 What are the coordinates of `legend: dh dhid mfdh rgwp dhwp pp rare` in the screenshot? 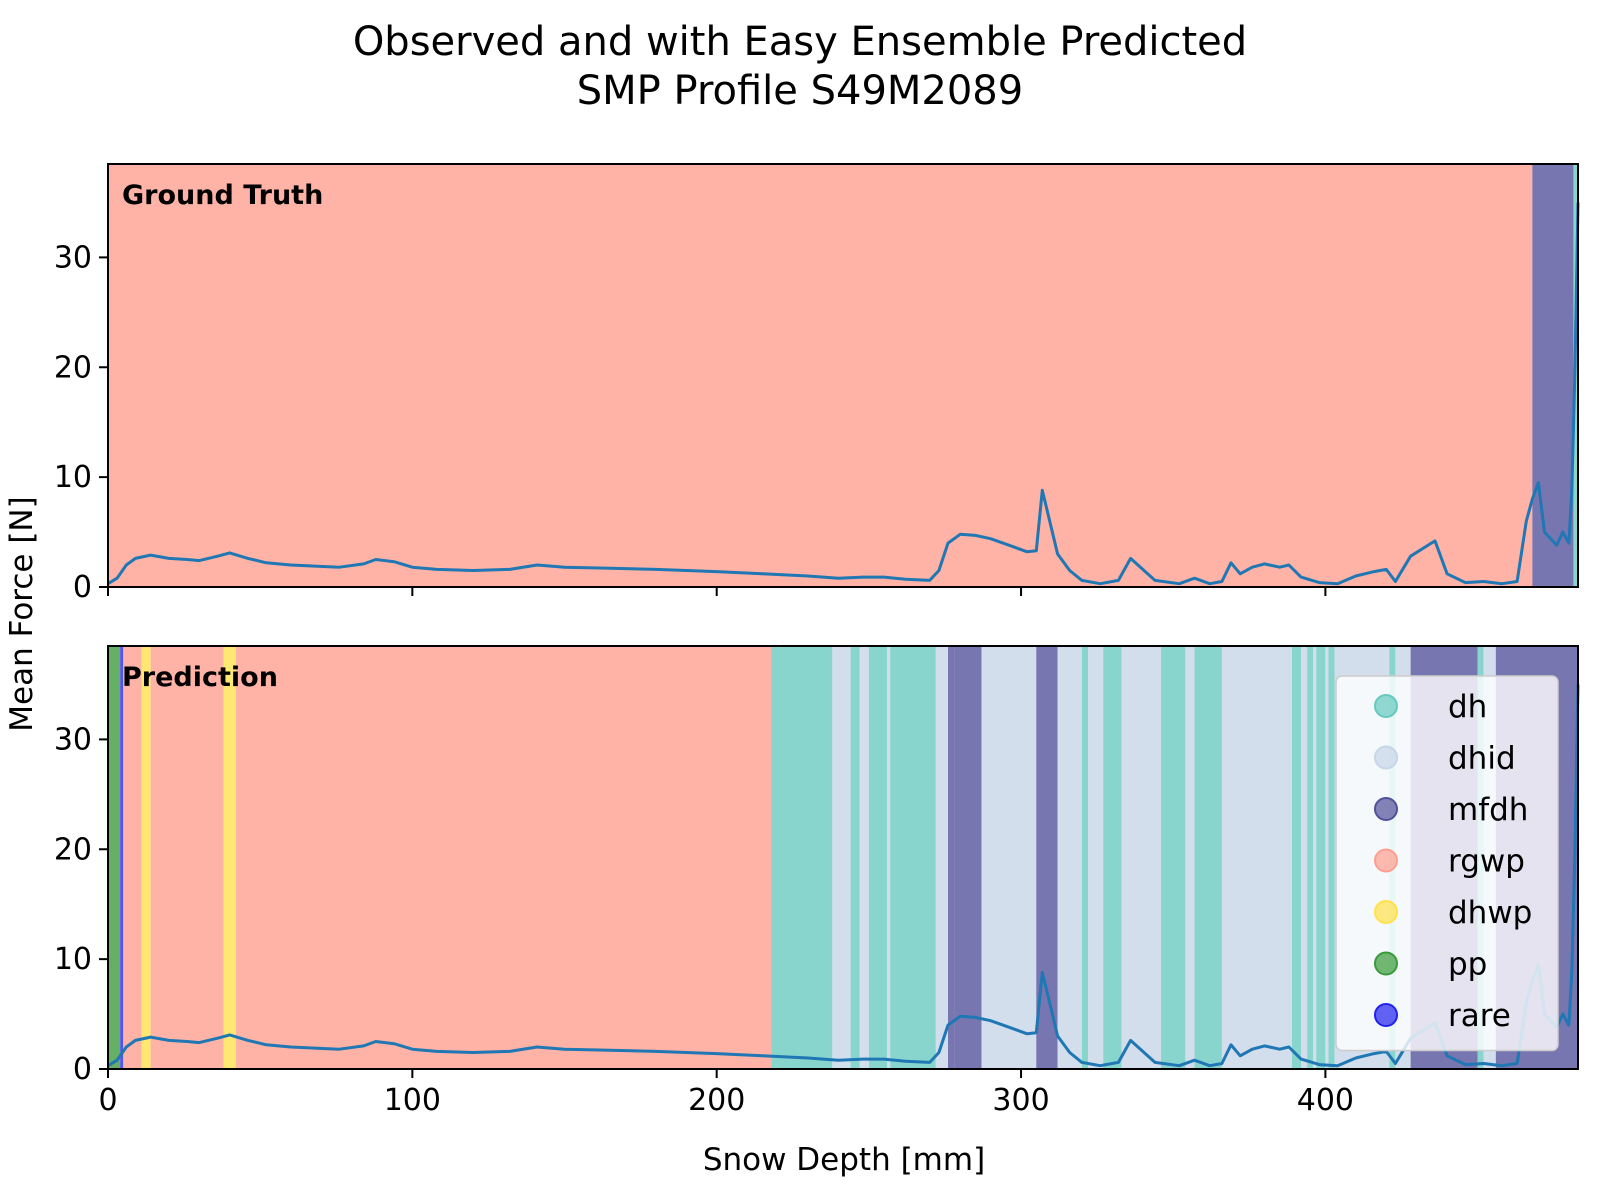 It's located at (1447, 863).